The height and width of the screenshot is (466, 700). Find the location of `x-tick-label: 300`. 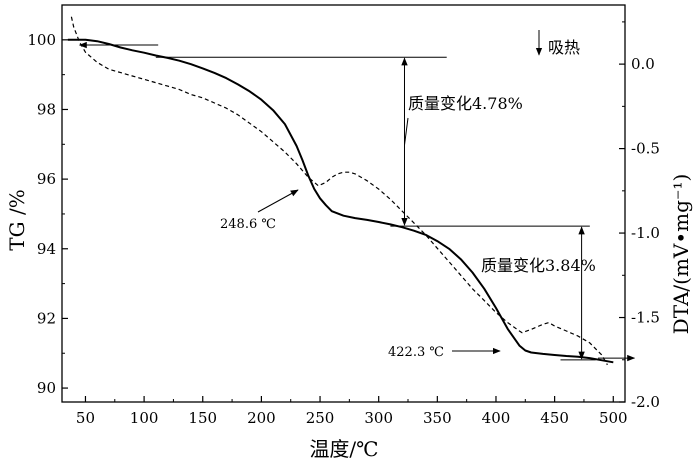

x-tick-label: 300 is located at coordinates (378, 418).